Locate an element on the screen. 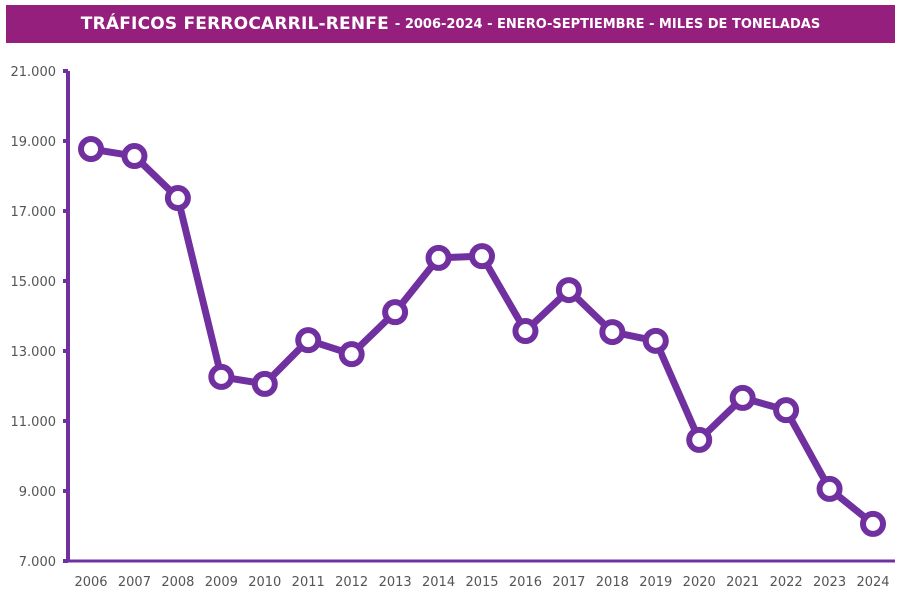 The height and width of the screenshot is (597, 901). x-tick-label: 2023 is located at coordinates (829, 582).